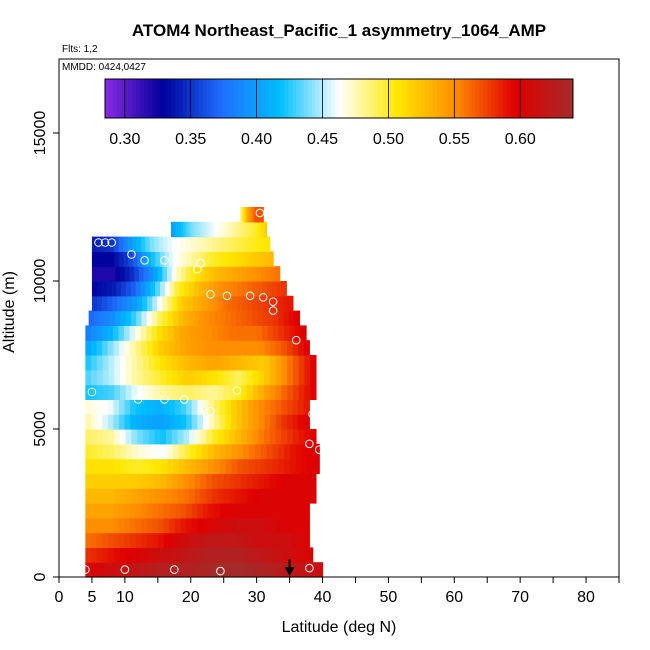  I want to click on colorbar-ticks: 0.30 0.35 0.40 0.45 0.50 0.55 0.60, so click(322, 113).